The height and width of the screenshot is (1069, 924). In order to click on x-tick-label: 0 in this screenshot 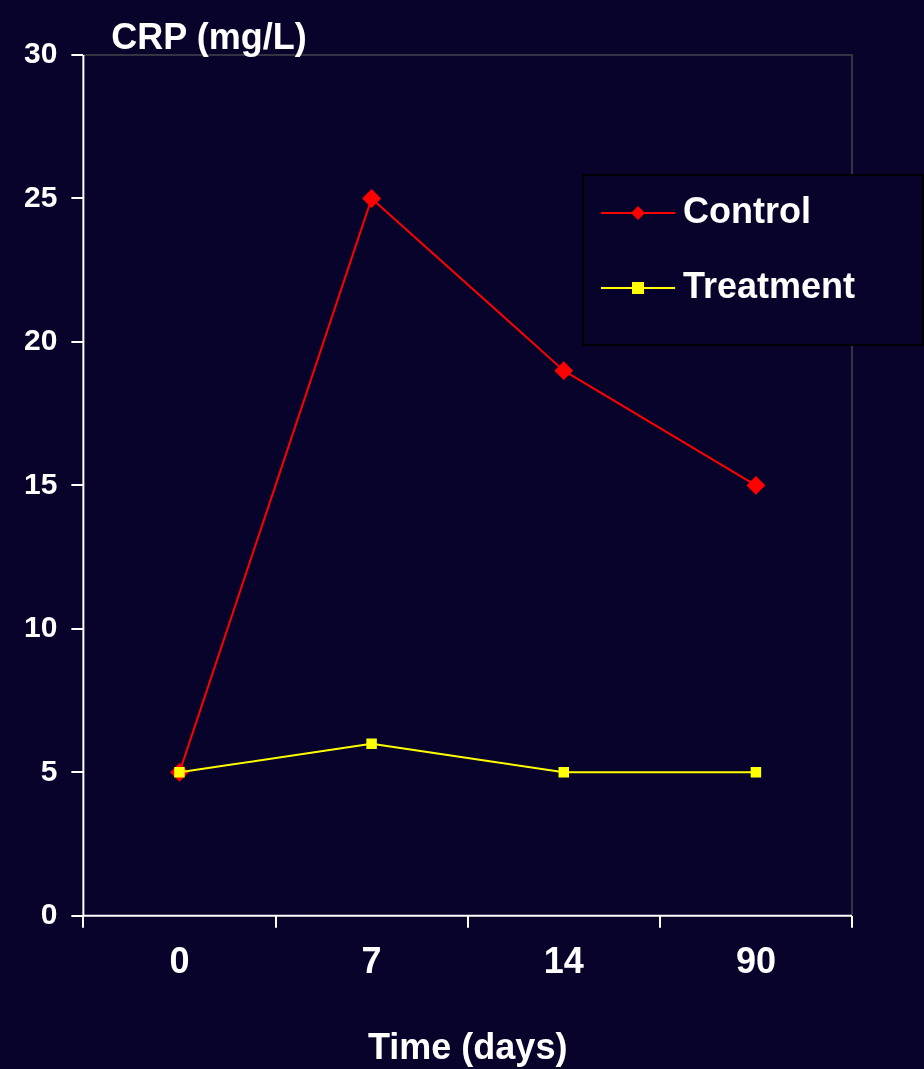, I will do `click(179, 961)`.